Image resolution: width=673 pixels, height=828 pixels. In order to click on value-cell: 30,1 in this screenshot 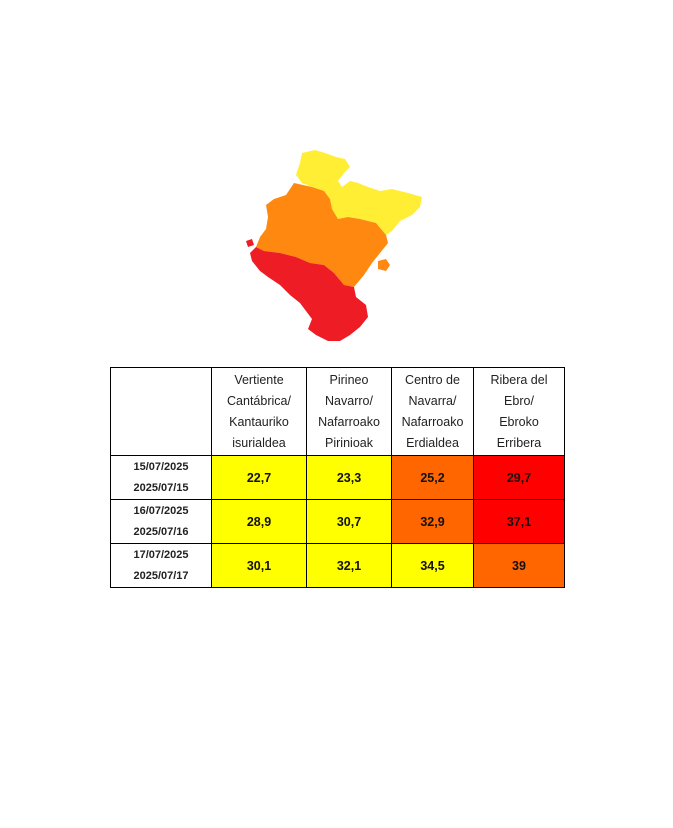, I will do `click(259, 565)`.